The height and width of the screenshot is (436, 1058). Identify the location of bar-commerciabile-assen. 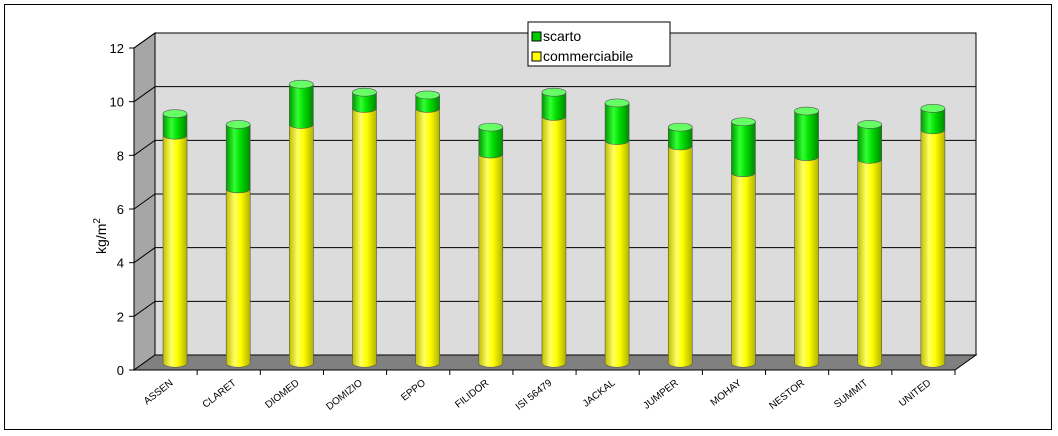
(175, 251).